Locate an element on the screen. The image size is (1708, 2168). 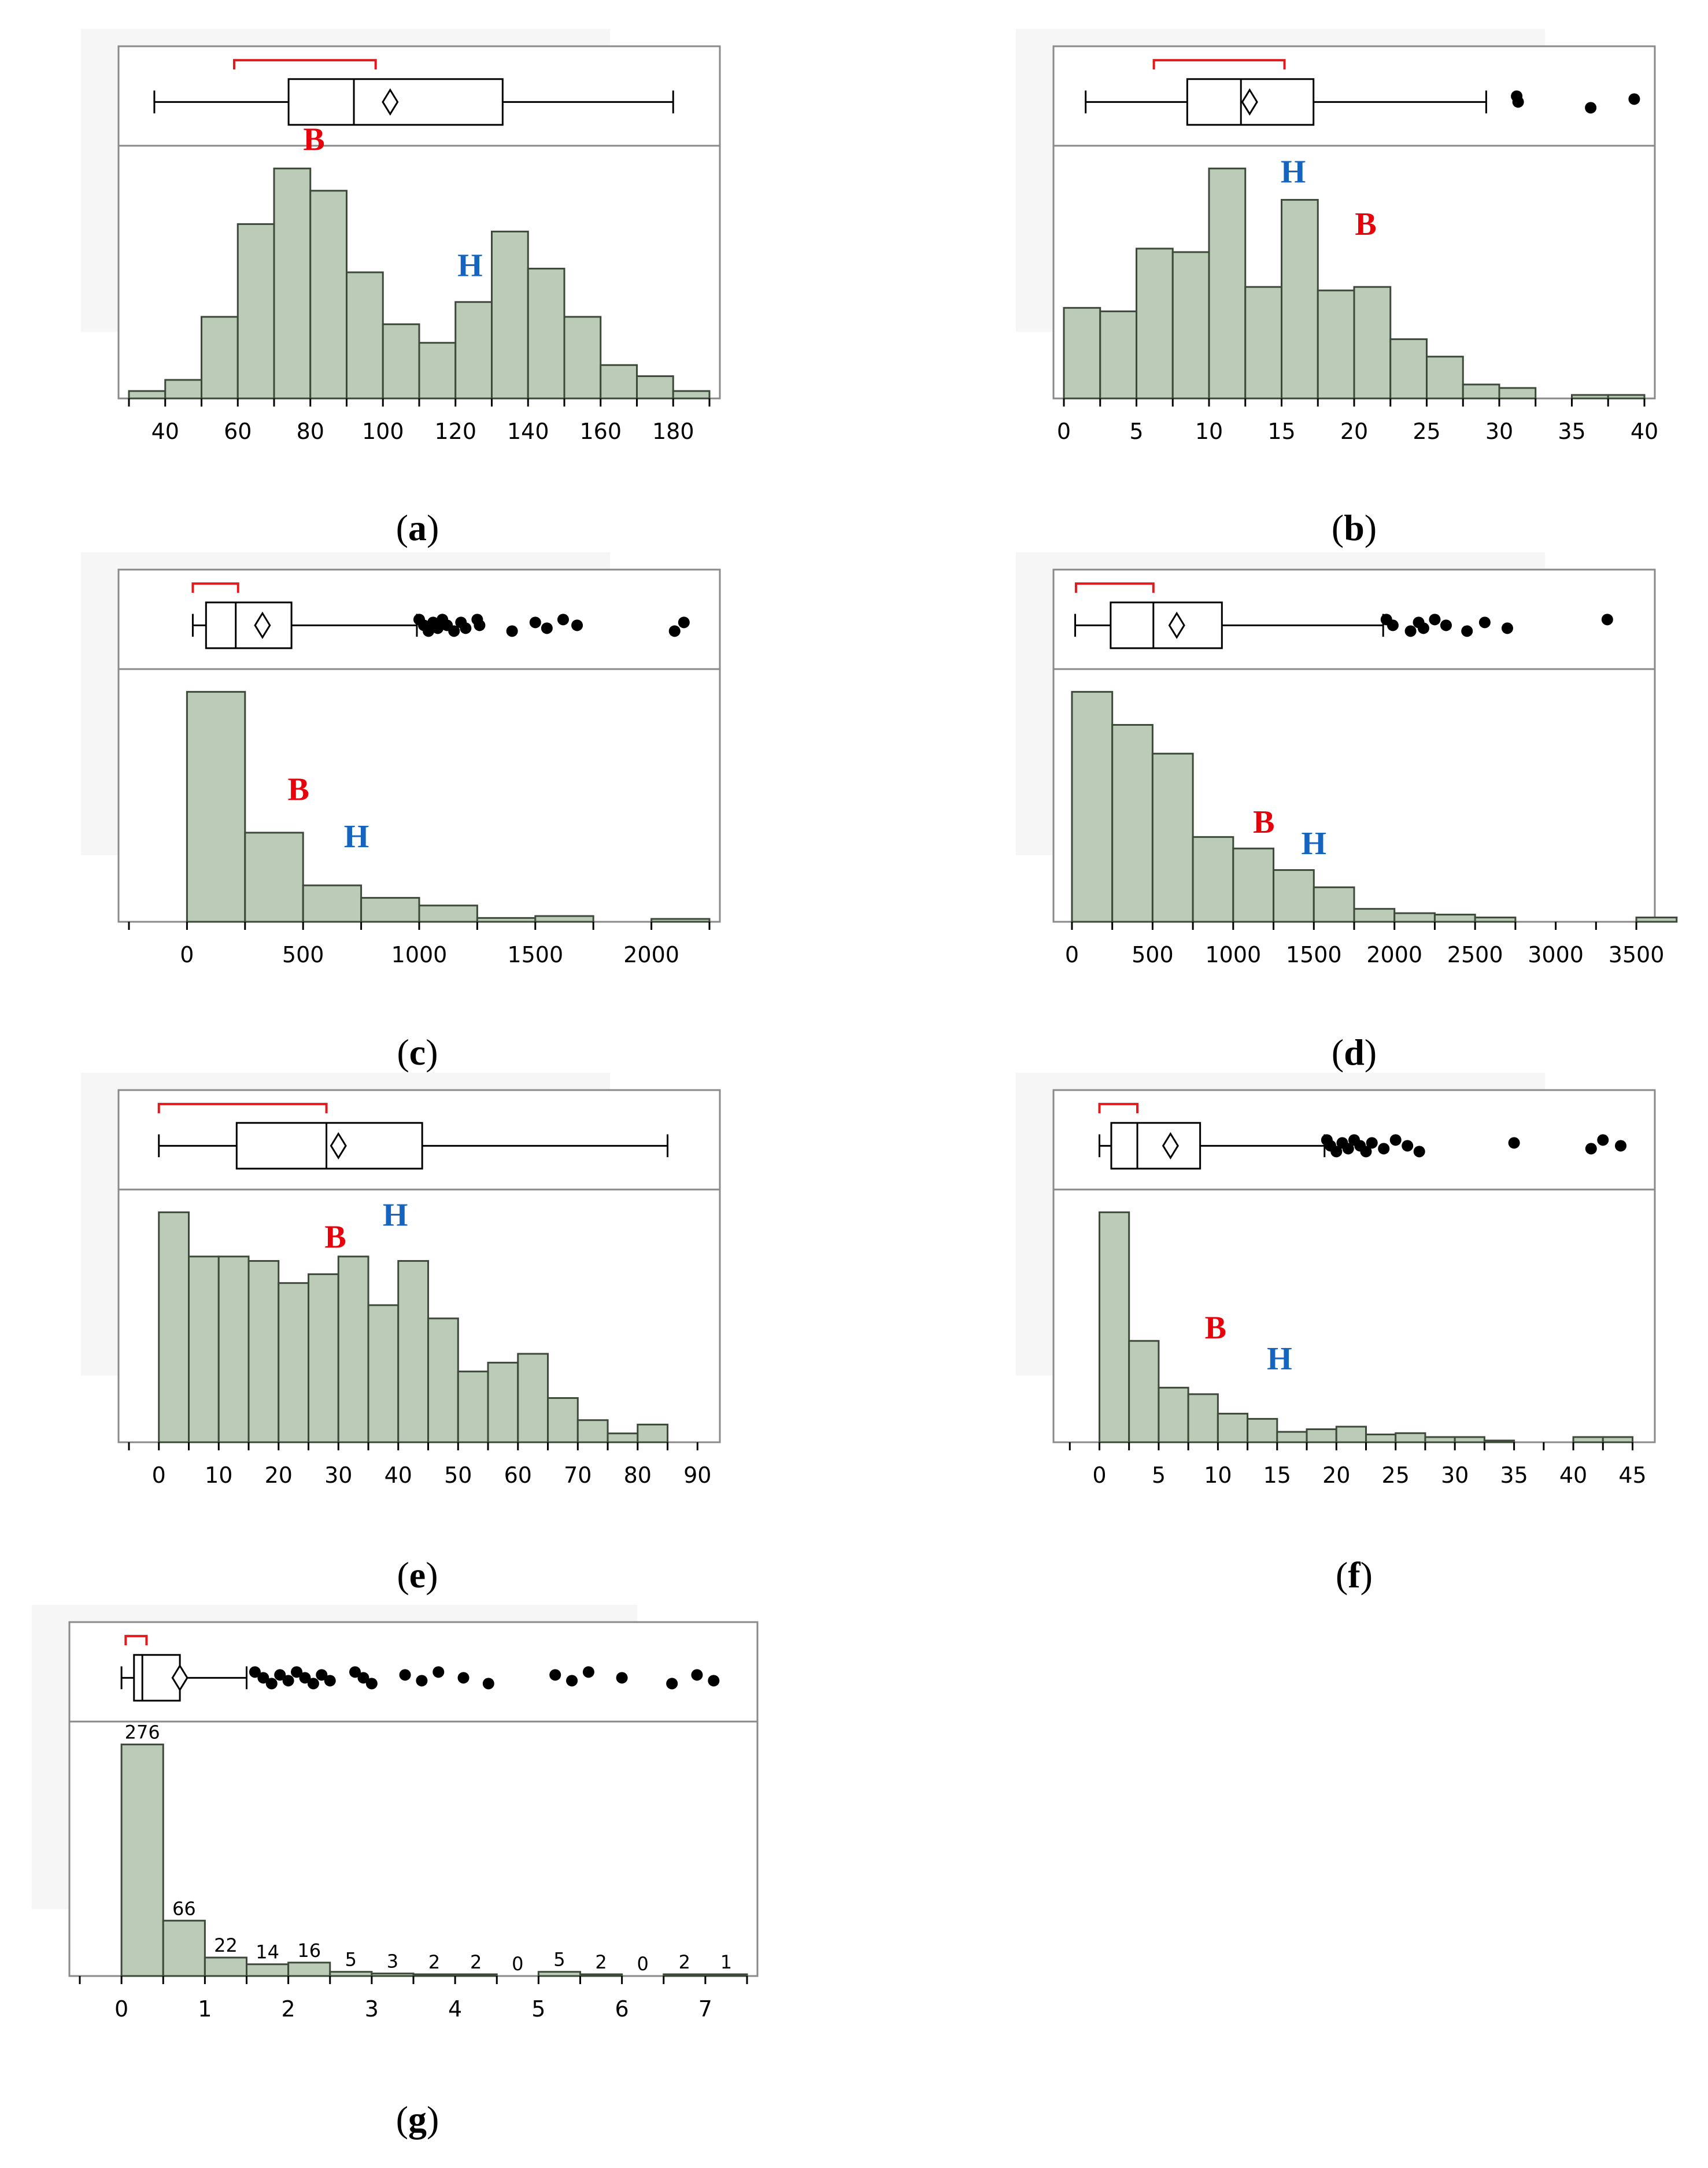
x-tick-label-e-9: 90 is located at coordinates (697, 1475).